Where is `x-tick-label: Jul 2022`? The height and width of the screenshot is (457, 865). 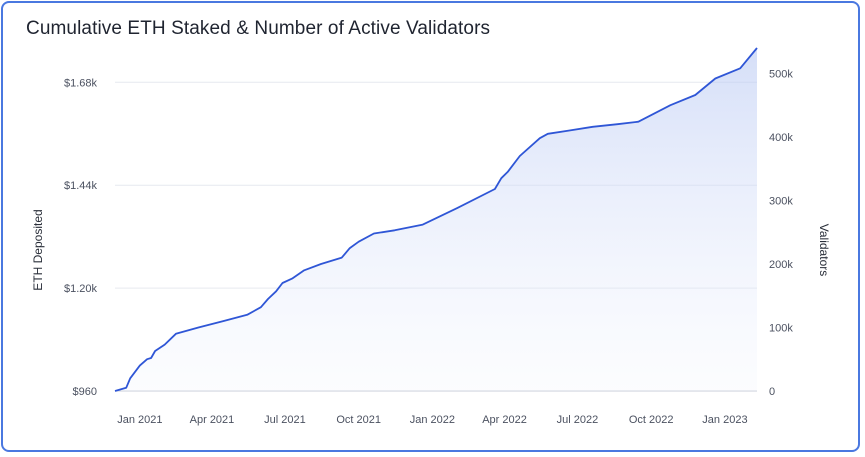 x-tick-label: Jul 2022 is located at coordinates (578, 420).